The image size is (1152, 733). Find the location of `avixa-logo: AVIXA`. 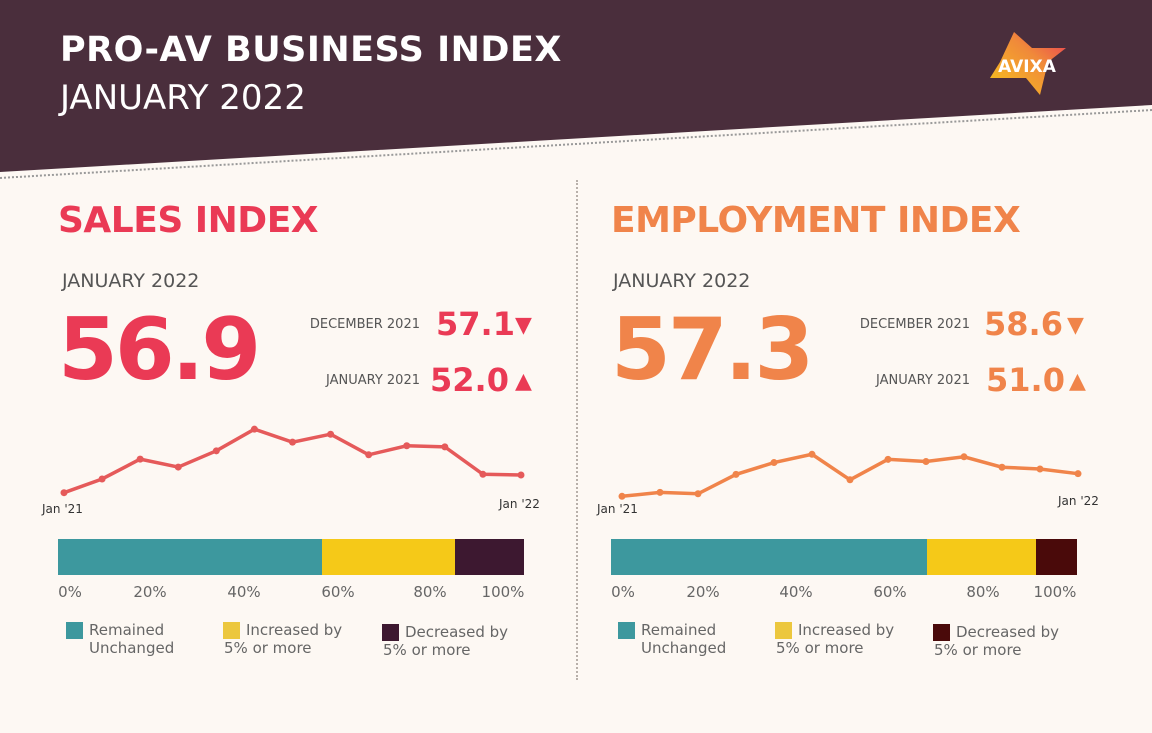

avixa-logo: AVIXA is located at coordinates (1028, 63).